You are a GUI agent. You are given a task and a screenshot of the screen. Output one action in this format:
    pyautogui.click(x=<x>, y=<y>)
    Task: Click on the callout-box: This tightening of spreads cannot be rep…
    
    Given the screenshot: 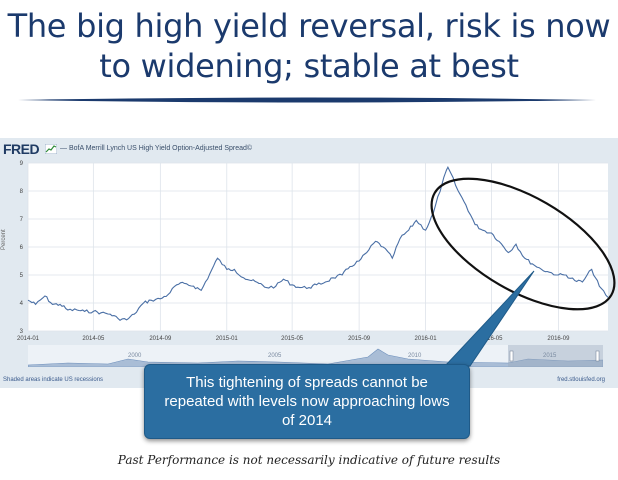 What is the action you would take?
    pyautogui.click(x=307, y=401)
    